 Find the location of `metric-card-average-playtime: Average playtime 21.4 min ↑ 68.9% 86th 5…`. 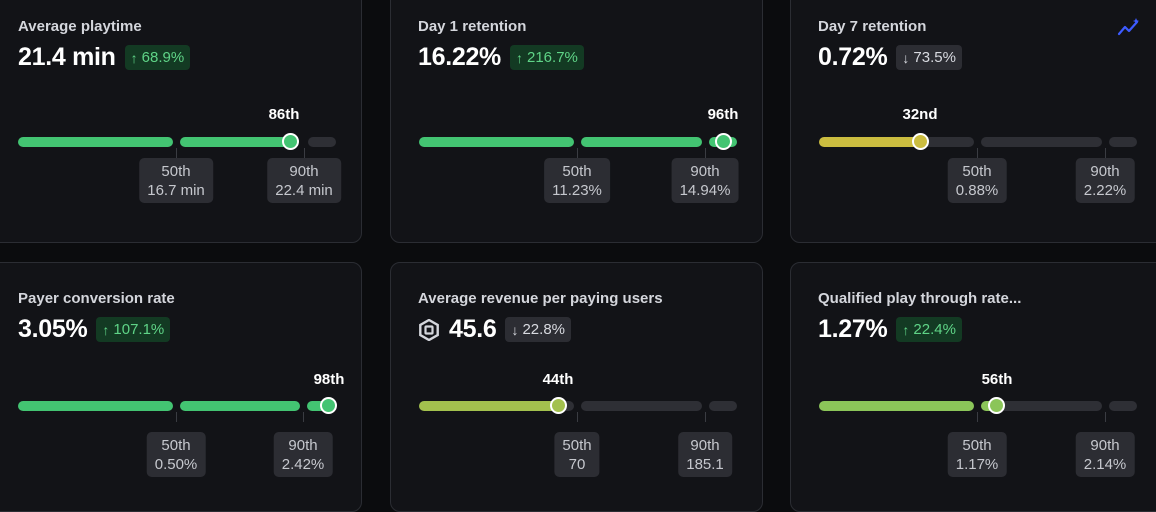

metric-card-average-playtime: Average playtime 21.4 min ↑ 68.9% 86th 5… is located at coordinates (181, 121).